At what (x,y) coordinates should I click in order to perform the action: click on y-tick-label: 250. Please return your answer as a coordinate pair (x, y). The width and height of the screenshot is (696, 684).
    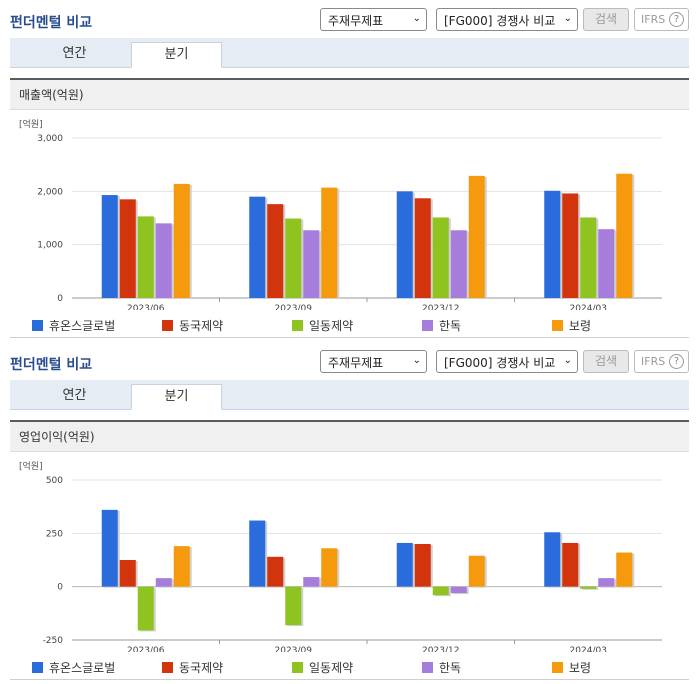
    Looking at the image, I should click on (54, 534).